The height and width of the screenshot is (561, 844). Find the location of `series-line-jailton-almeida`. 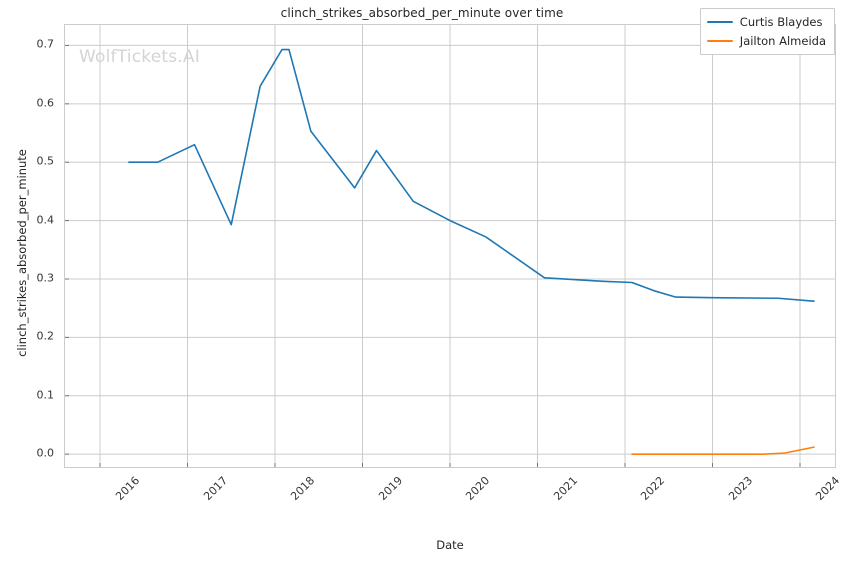

series-line-jailton-almeida is located at coordinates (723, 450).